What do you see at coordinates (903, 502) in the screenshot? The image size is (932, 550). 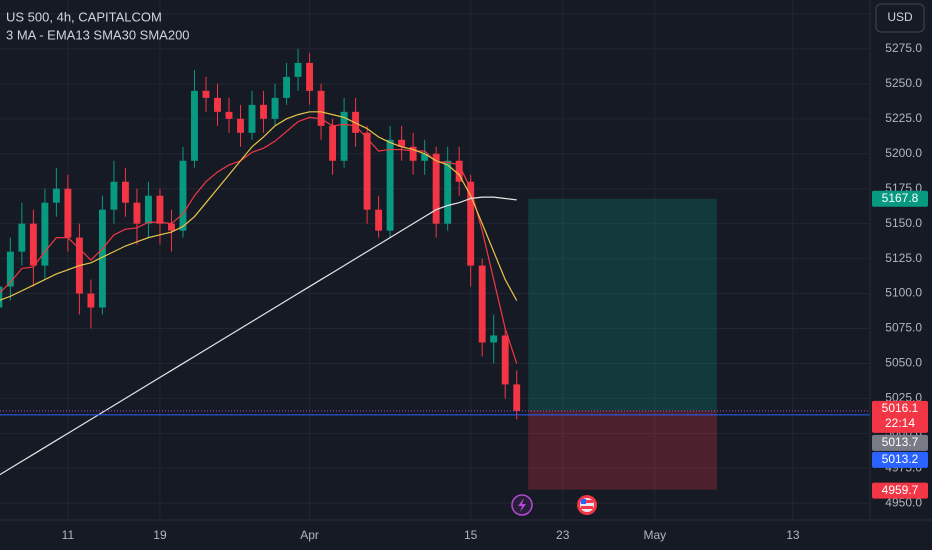 I see `y-tick-label: 4950.0` at bounding box center [903, 502].